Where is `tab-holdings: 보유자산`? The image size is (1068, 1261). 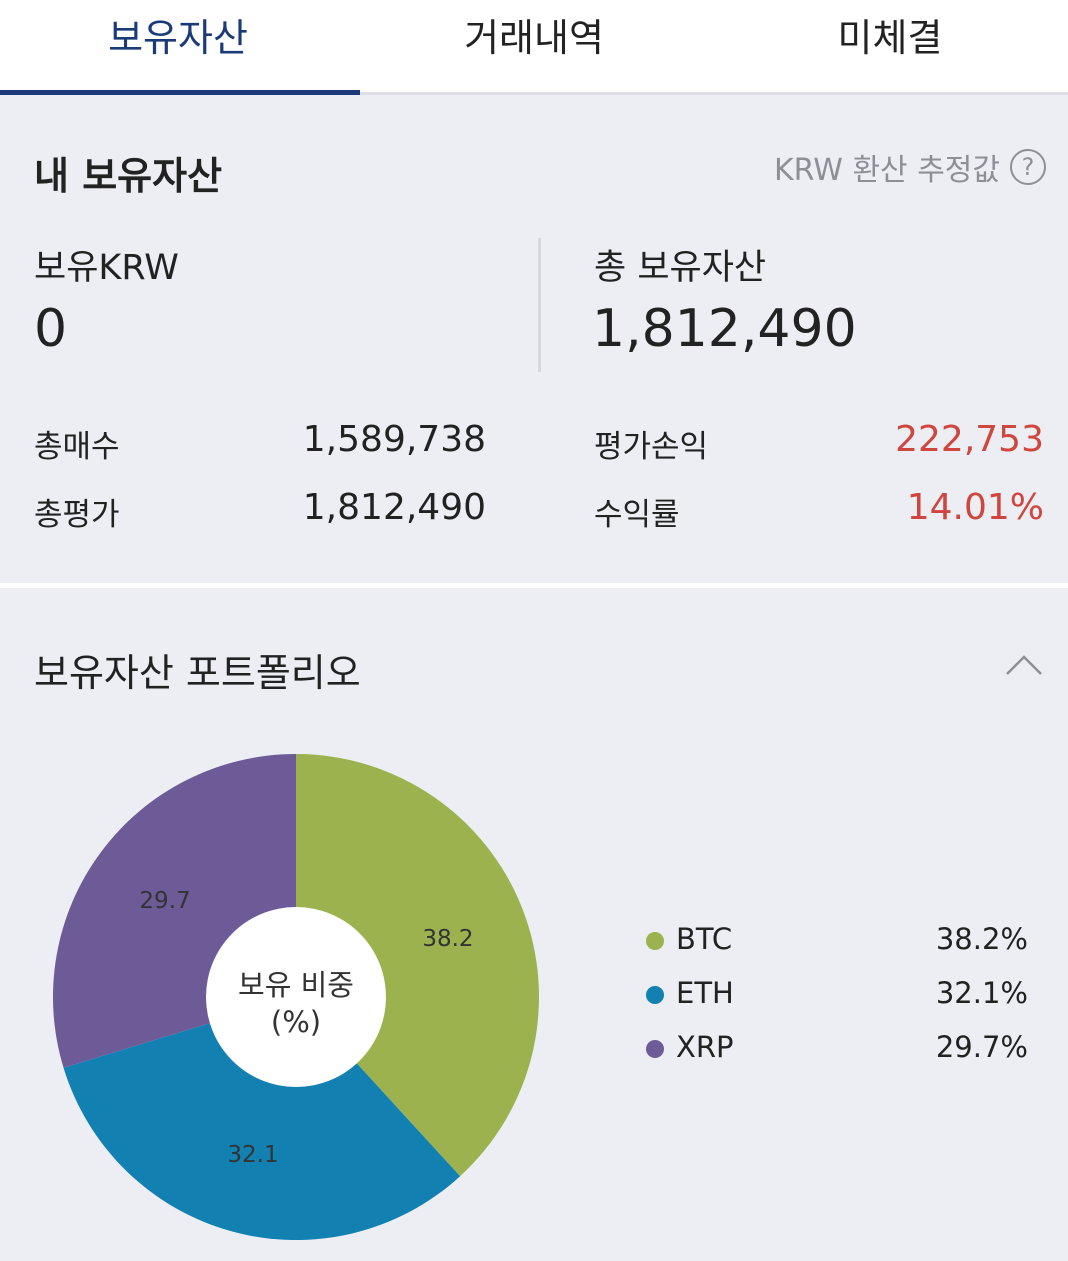 tab-holdings: 보유자산 is located at coordinates (178, 38).